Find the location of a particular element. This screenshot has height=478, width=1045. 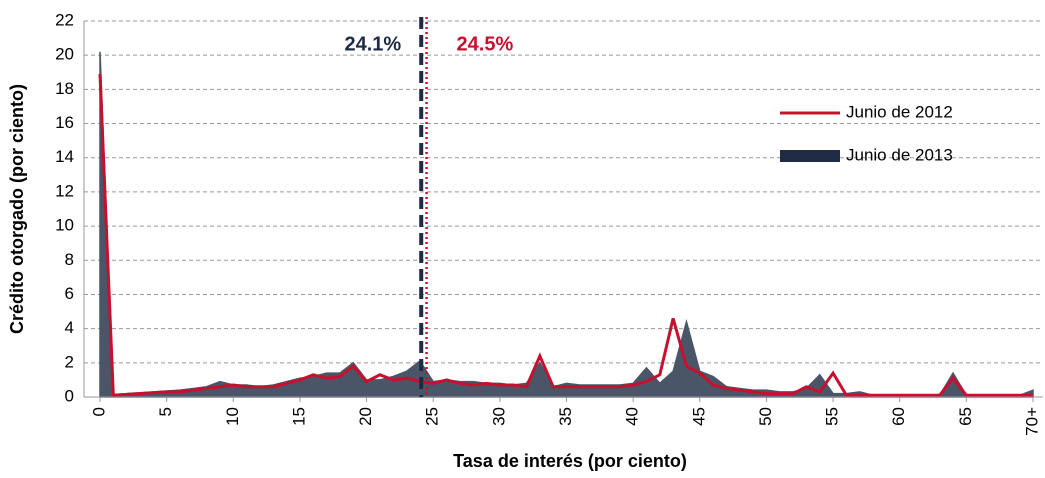

annotation-label: 24.5% is located at coordinates (485, 44).